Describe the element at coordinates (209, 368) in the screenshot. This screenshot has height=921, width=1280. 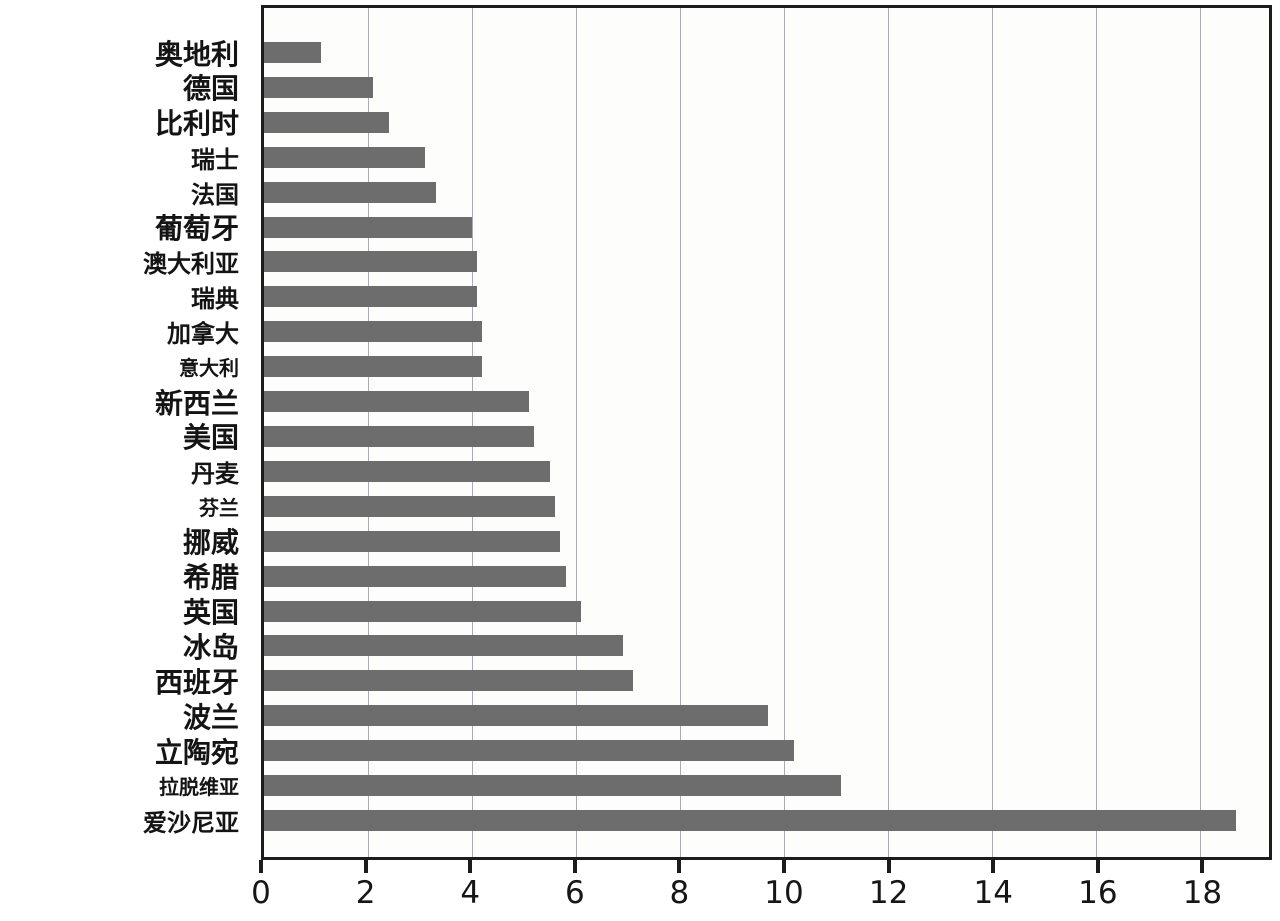
I see `category-label: 意大利` at that location.